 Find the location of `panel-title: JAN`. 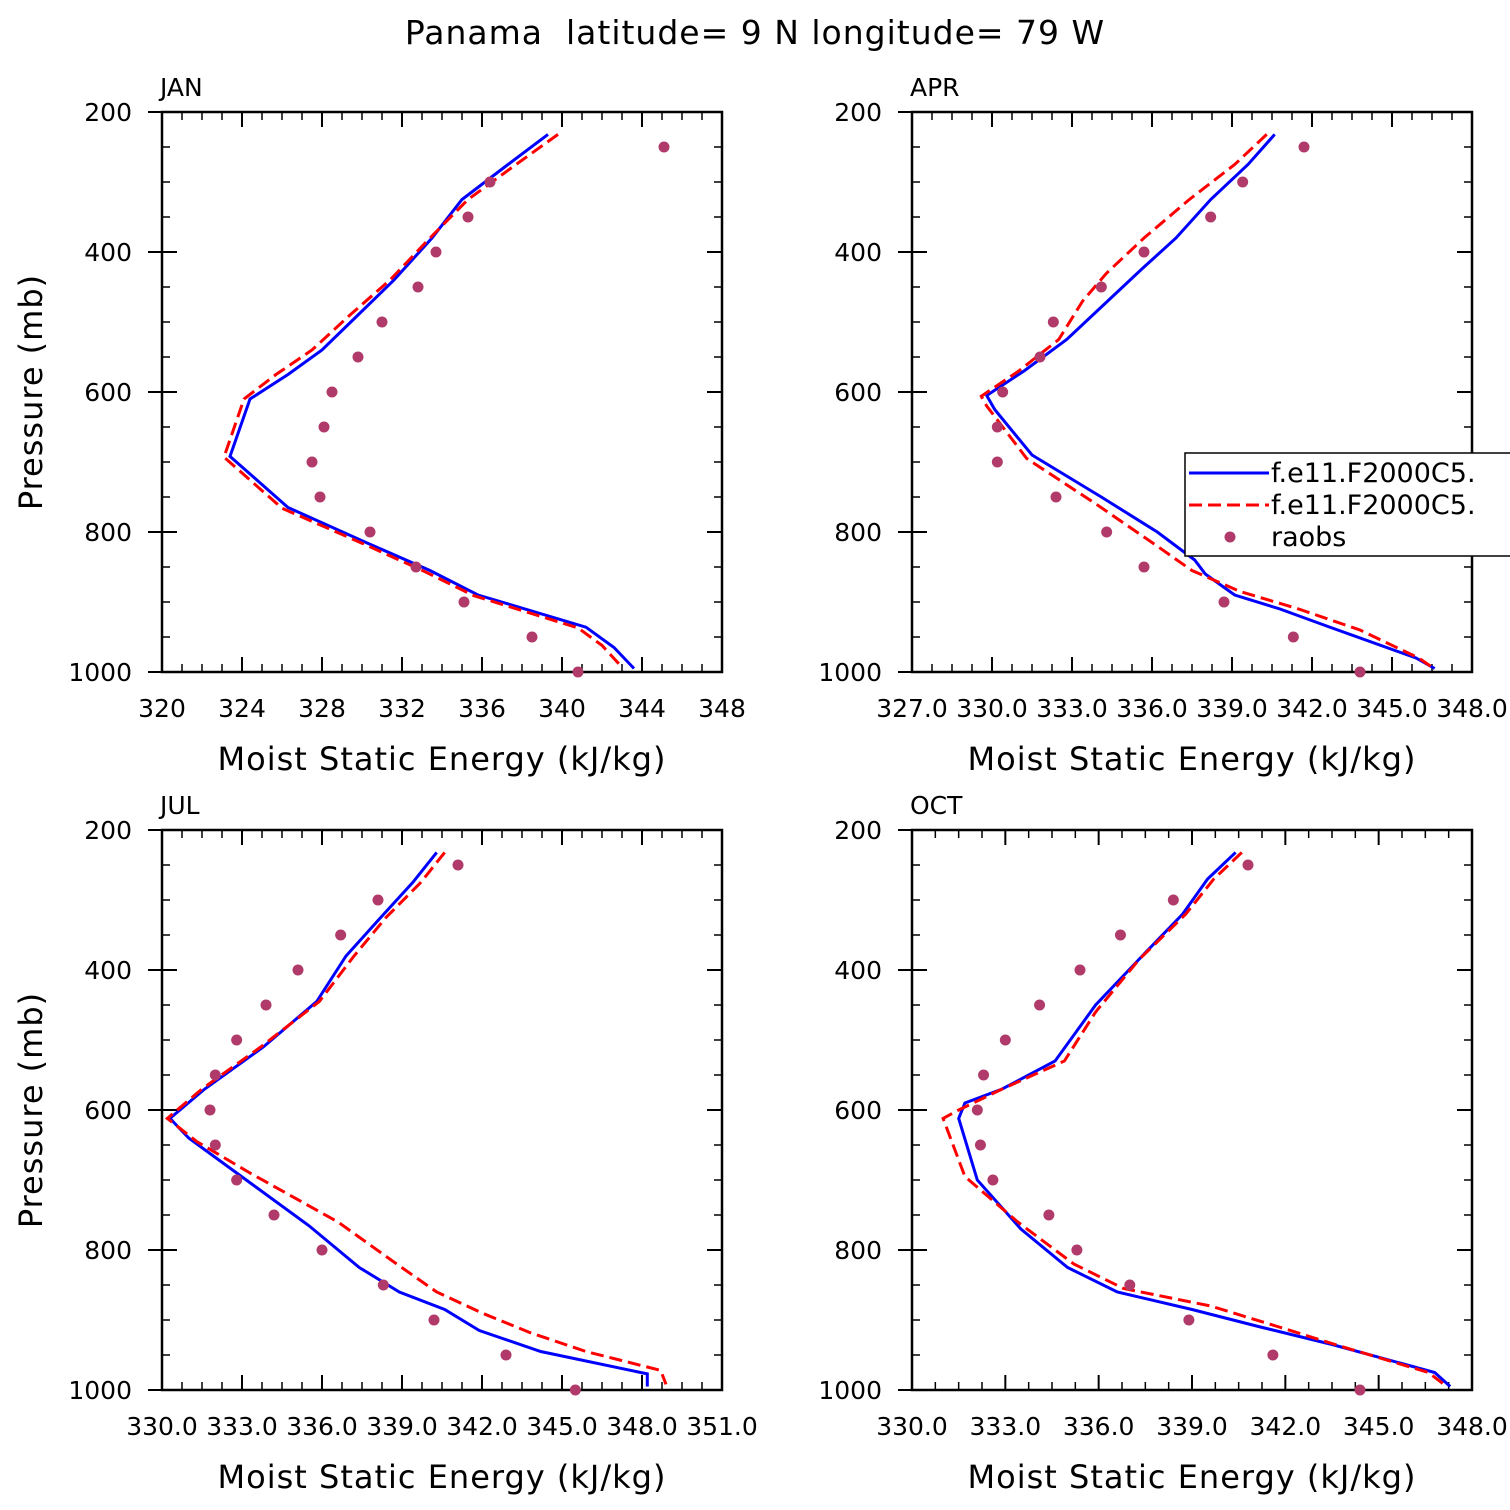

panel-title: JAN is located at coordinates (180, 87).